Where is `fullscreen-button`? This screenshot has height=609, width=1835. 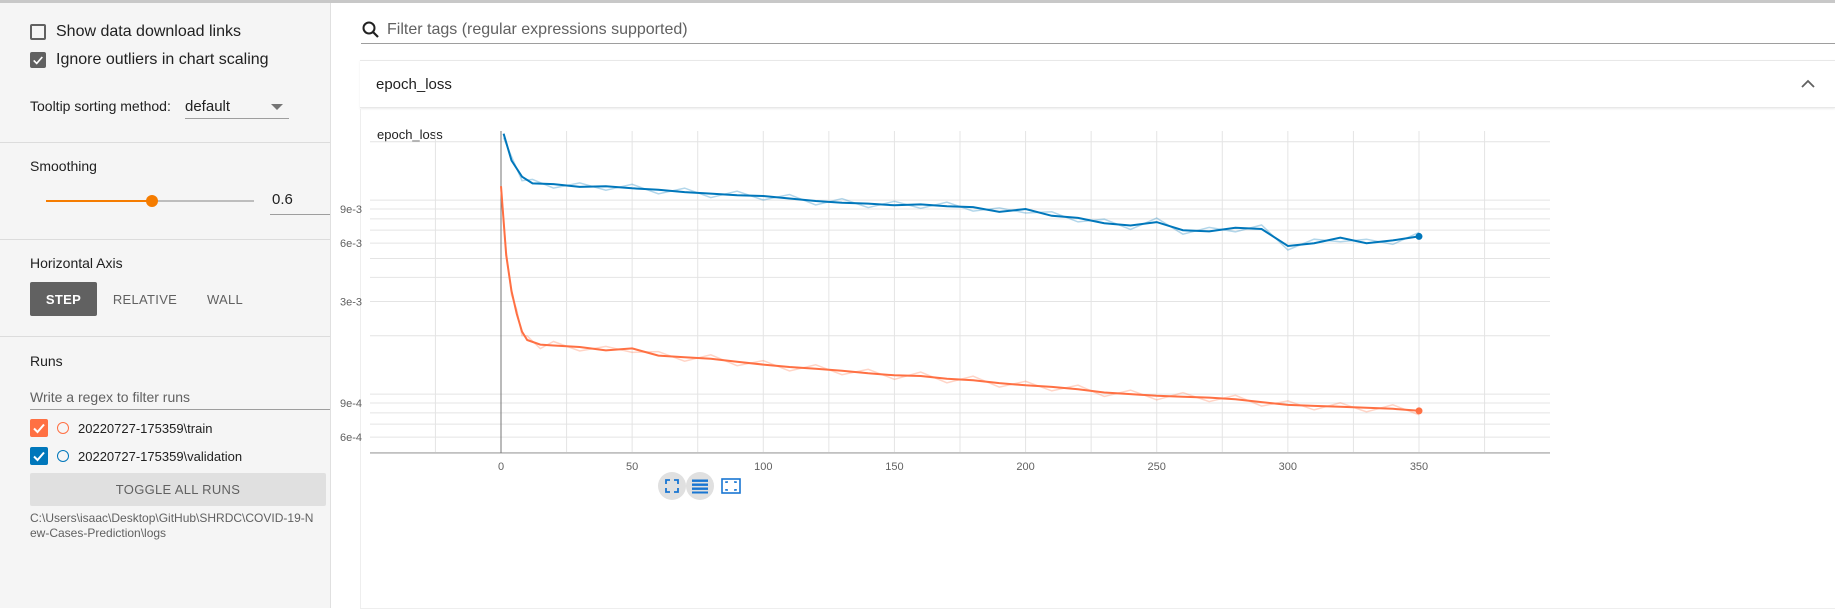 fullscreen-button is located at coordinates (672, 486).